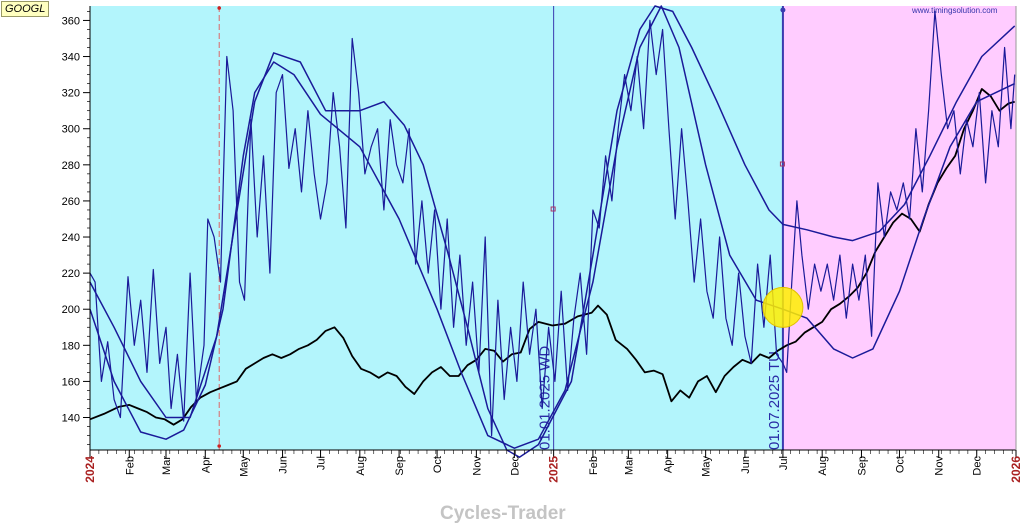 This screenshot has height=530, width=1024. What do you see at coordinates (71, 310) in the screenshot?
I see `y-tick-label: 200` at bounding box center [71, 310].